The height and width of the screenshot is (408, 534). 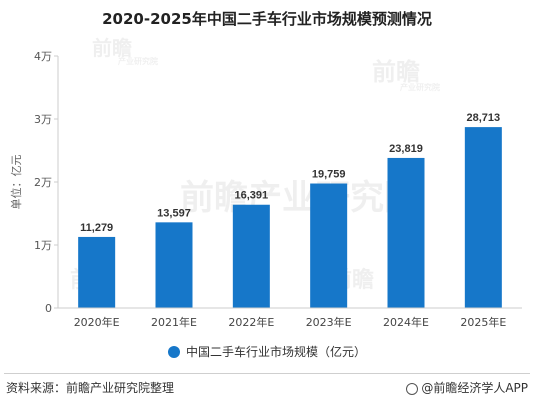 I want to click on x-tick-label: 2024年E, so click(x=406, y=322).